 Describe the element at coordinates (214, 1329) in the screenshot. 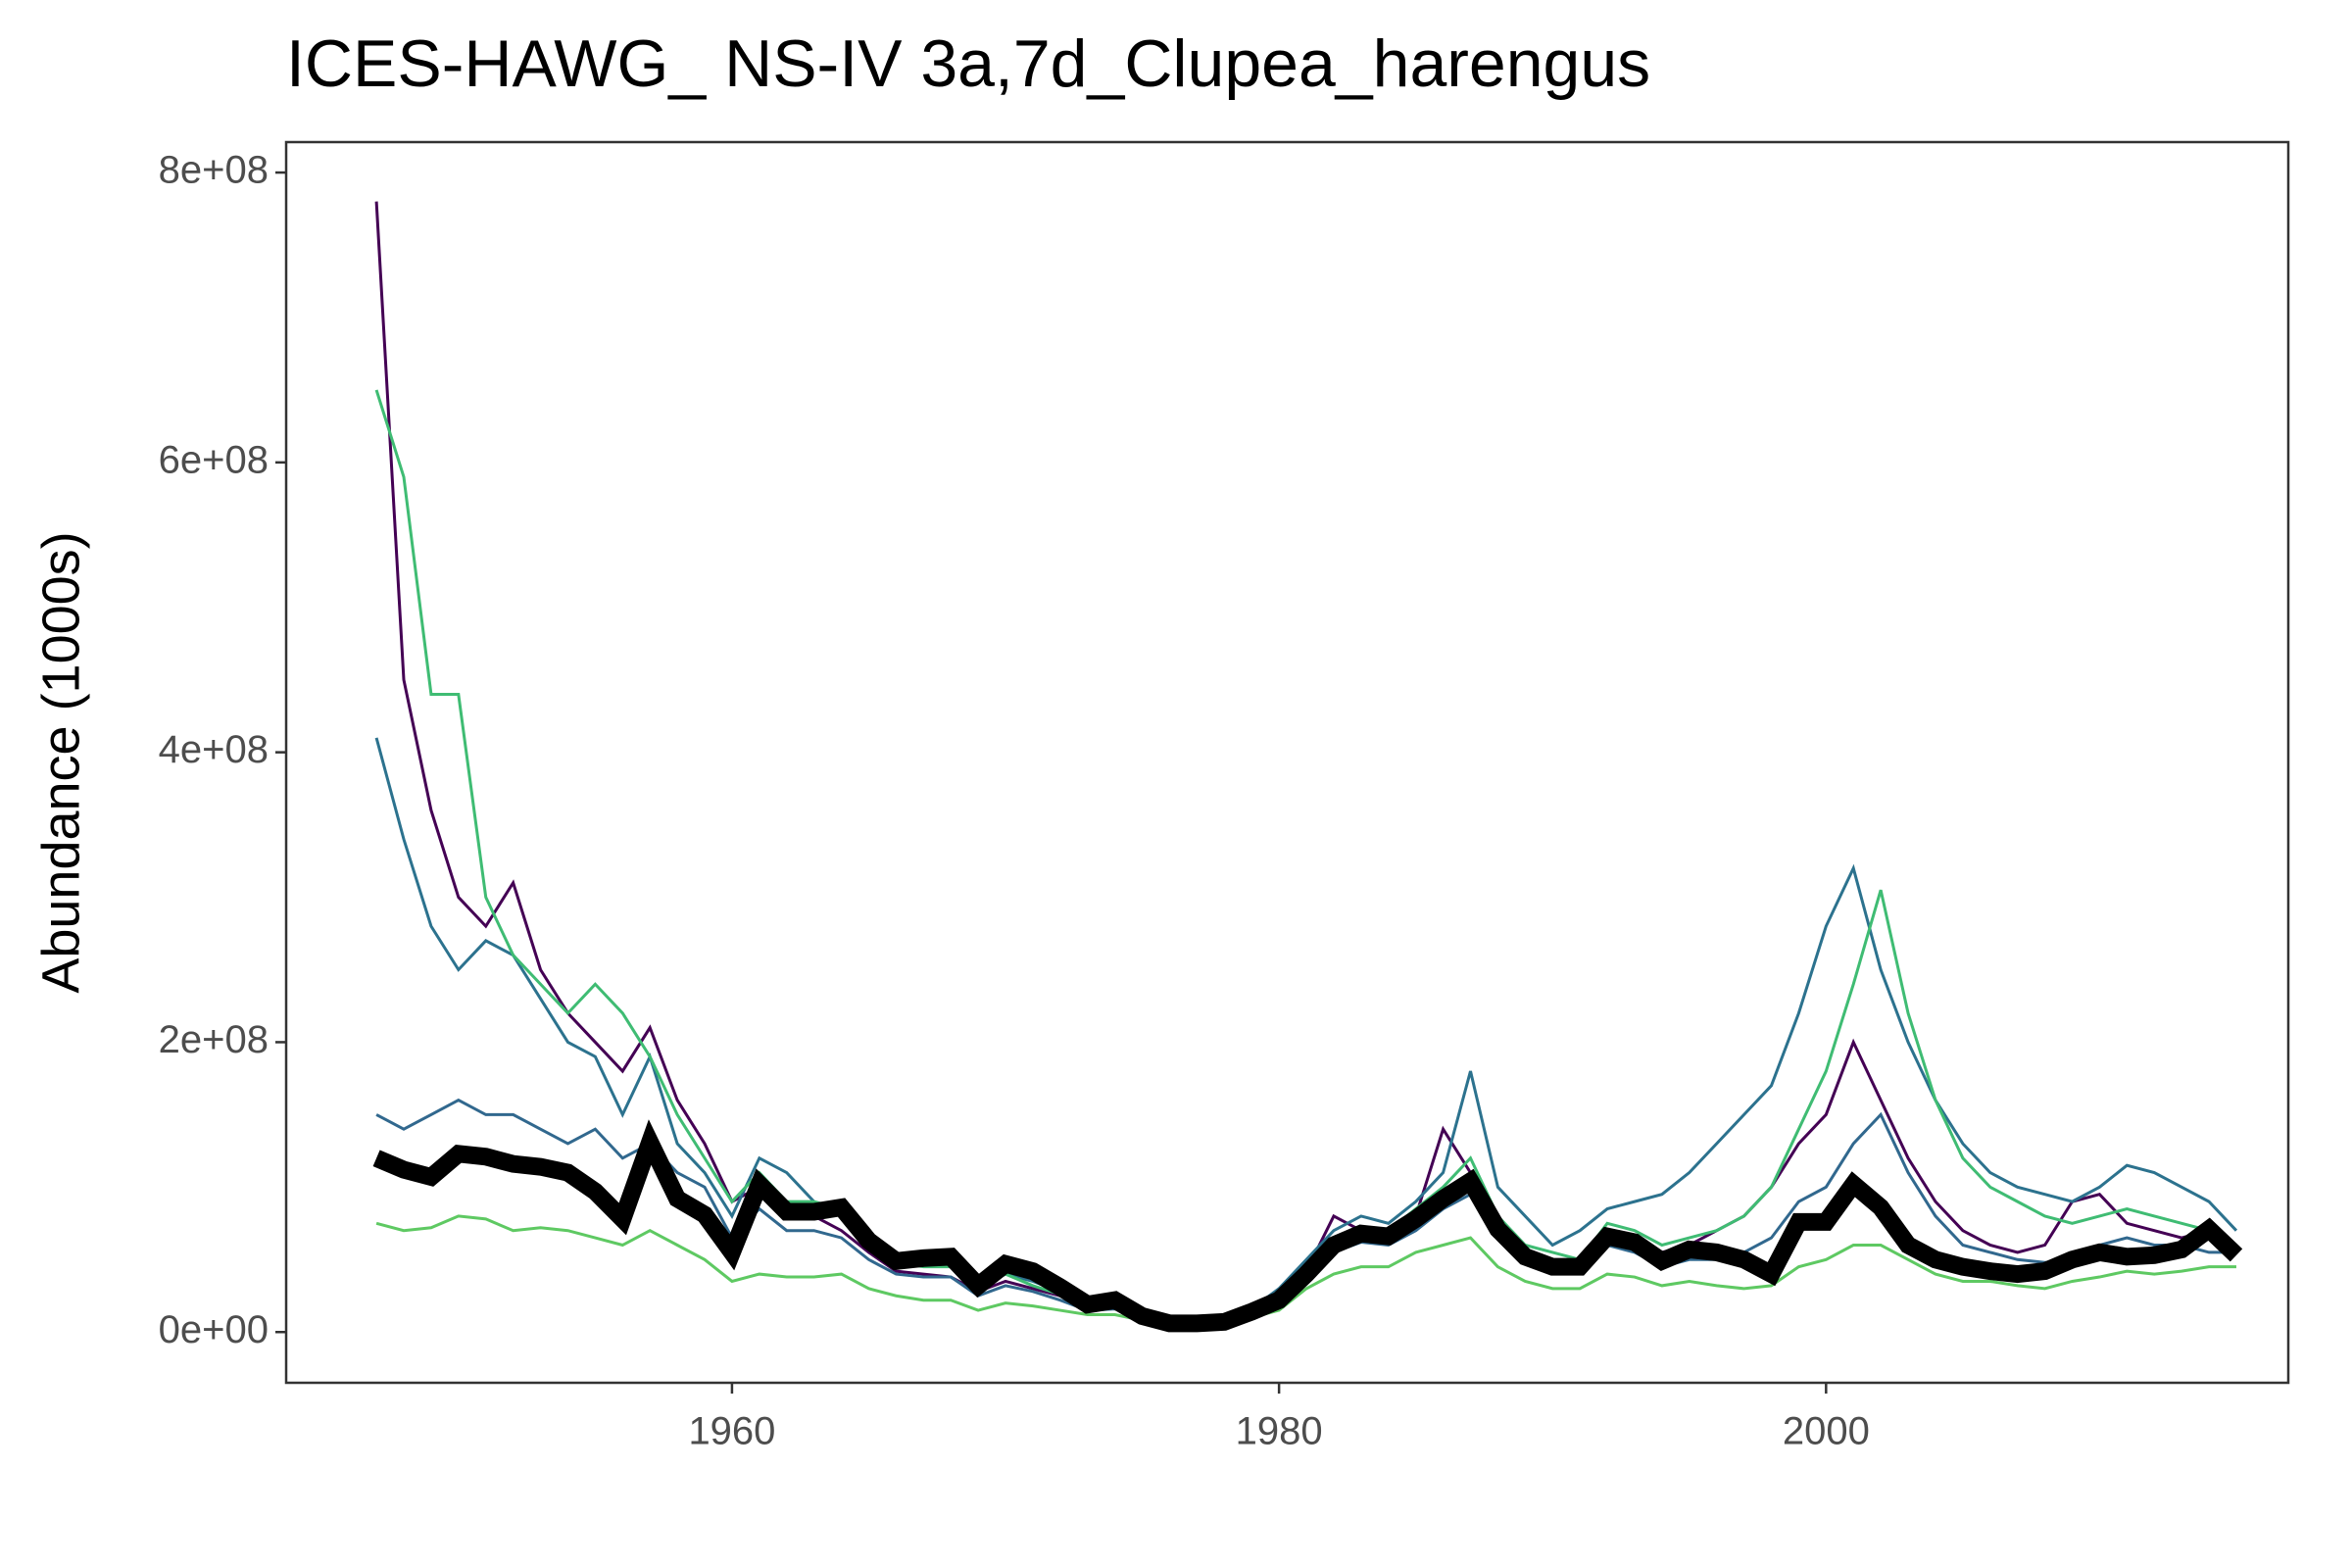

I see `y-tick-label: 0e+00` at that location.